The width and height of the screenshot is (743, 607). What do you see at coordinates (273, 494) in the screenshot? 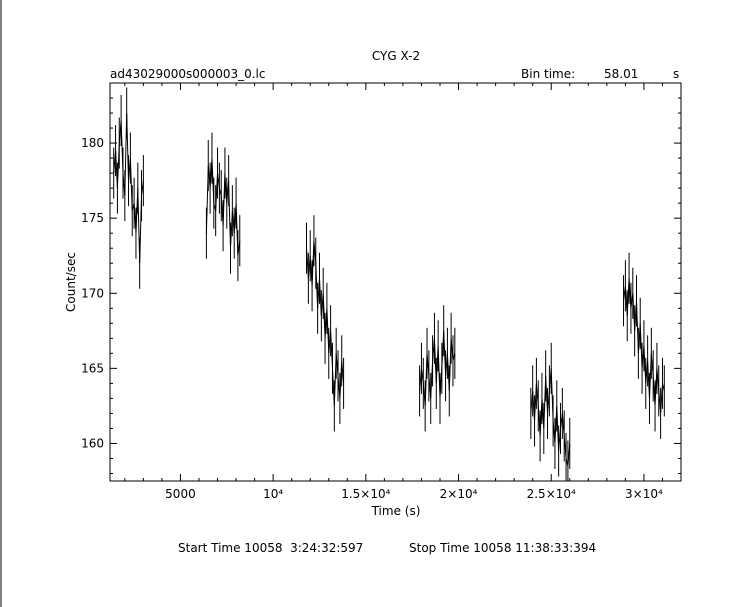
I see `x-tick-label: 10⁴` at bounding box center [273, 494].